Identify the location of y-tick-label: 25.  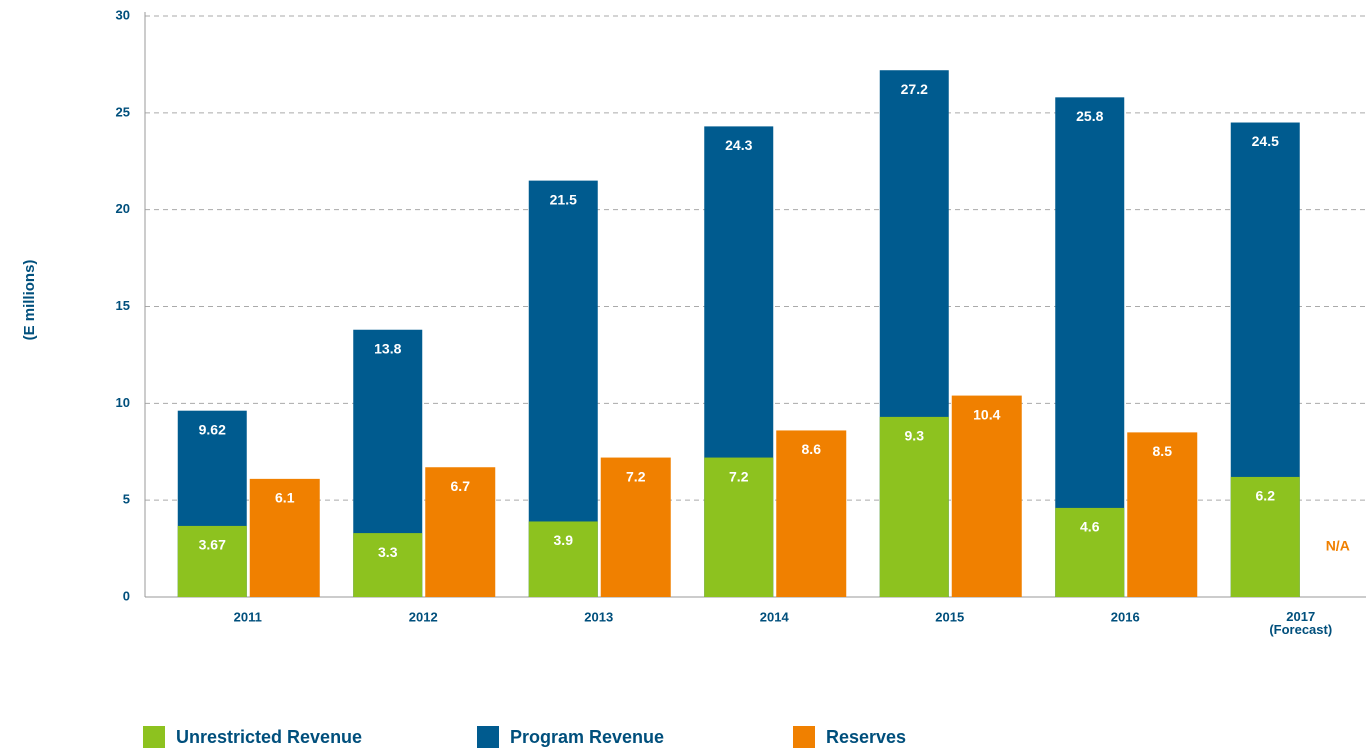
(123, 111).